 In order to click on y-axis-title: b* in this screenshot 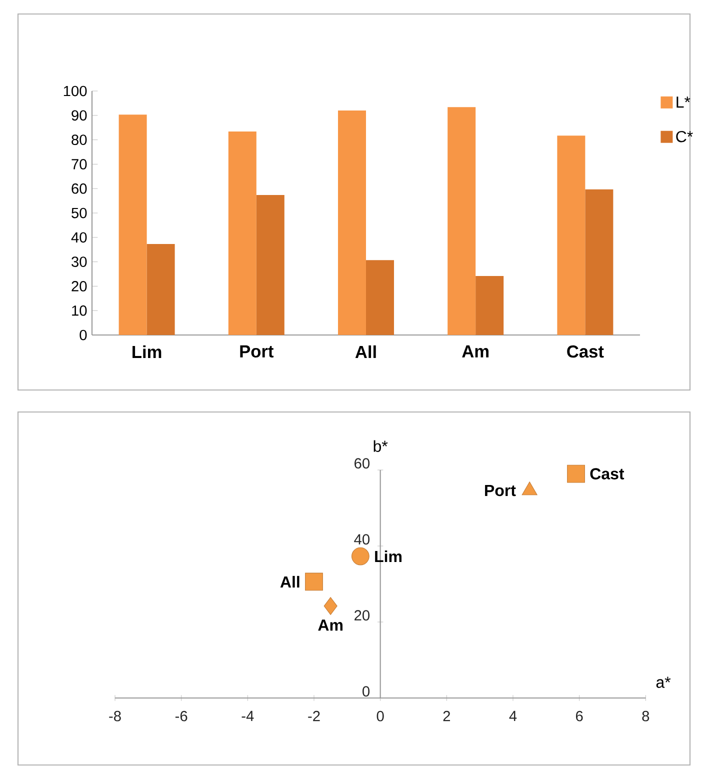, I will do `click(381, 446)`.